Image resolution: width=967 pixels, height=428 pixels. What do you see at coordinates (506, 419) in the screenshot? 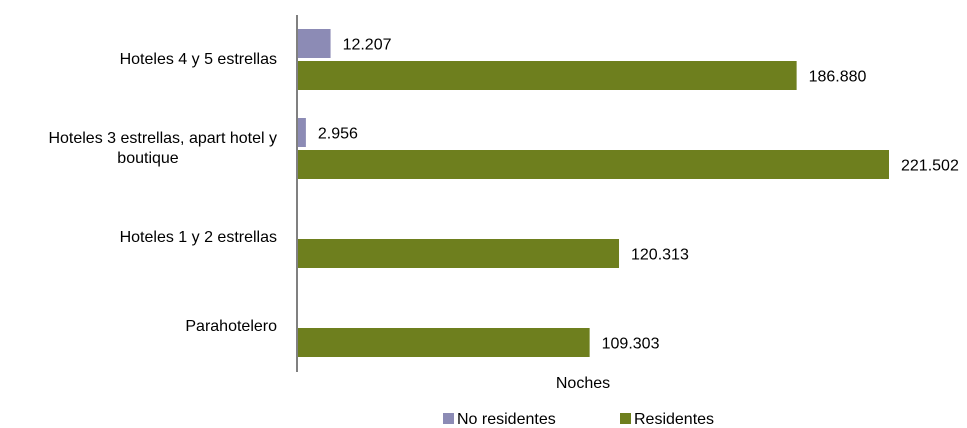
I see `legend-label-no-residentes: No residentes` at bounding box center [506, 419].